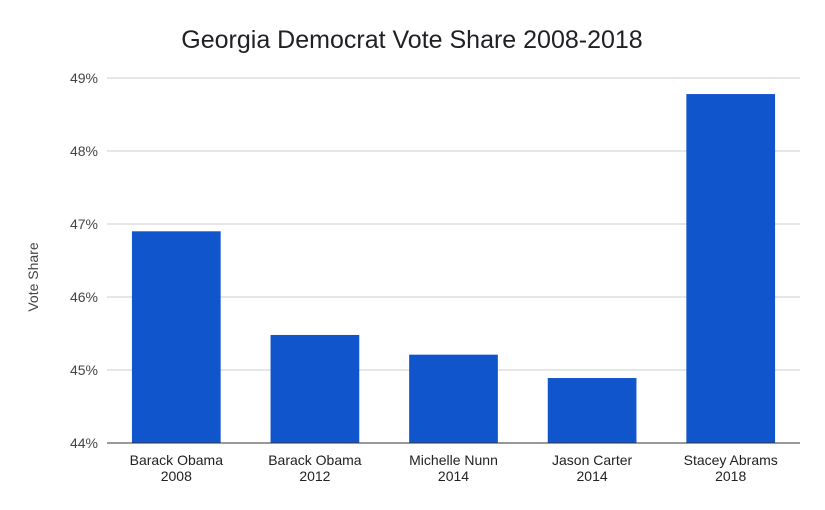  Describe the element at coordinates (314, 476) in the screenshot. I see `x-category-label: 2012` at that location.